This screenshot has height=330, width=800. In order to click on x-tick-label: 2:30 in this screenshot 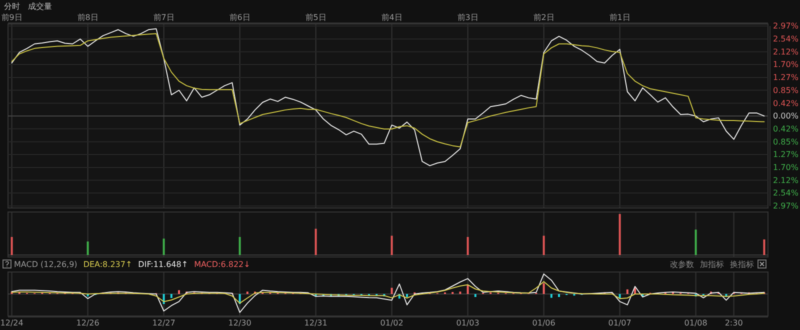, I will do `click(733, 323)`.